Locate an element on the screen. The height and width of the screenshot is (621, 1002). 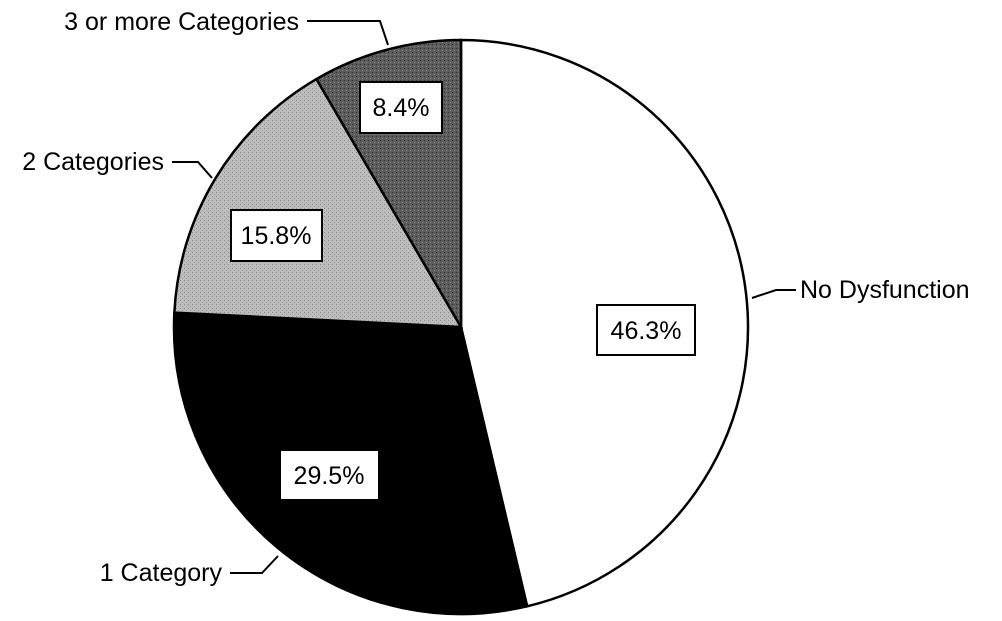
value-box-2-categories is located at coordinates (276, 235).